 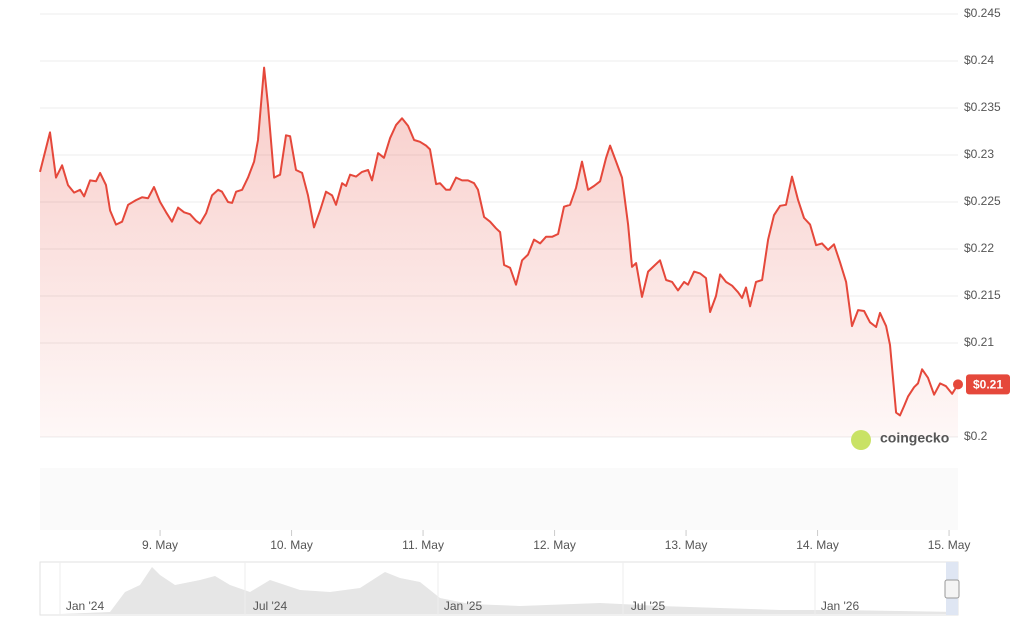 What do you see at coordinates (160, 545) in the screenshot?
I see `x-tick-label: 9. May` at bounding box center [160, 545].